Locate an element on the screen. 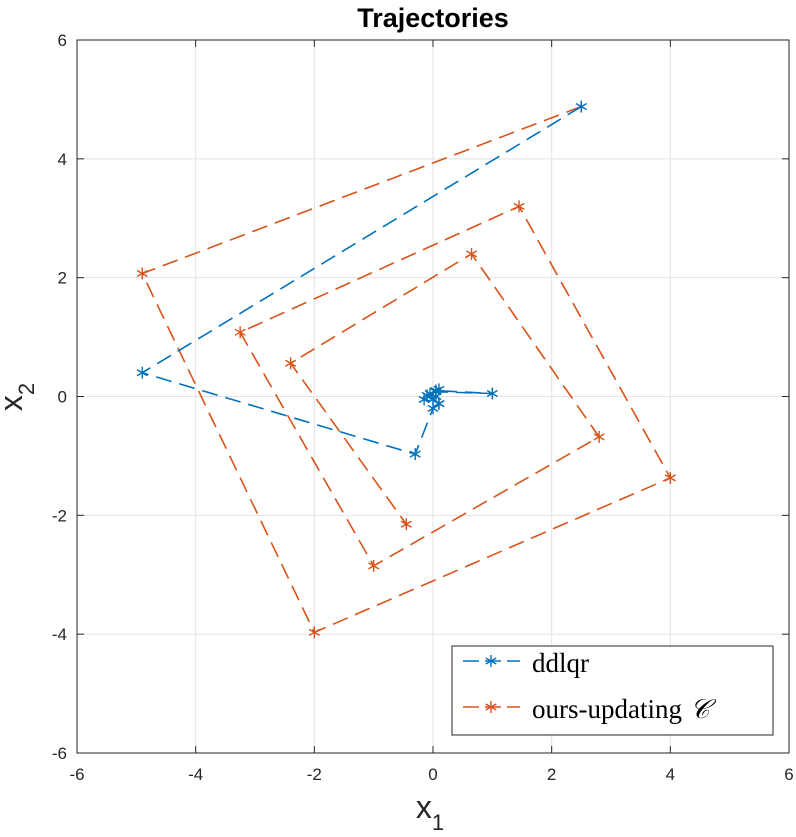  x-tick-label: -6 is located at coordinates (76, 774).